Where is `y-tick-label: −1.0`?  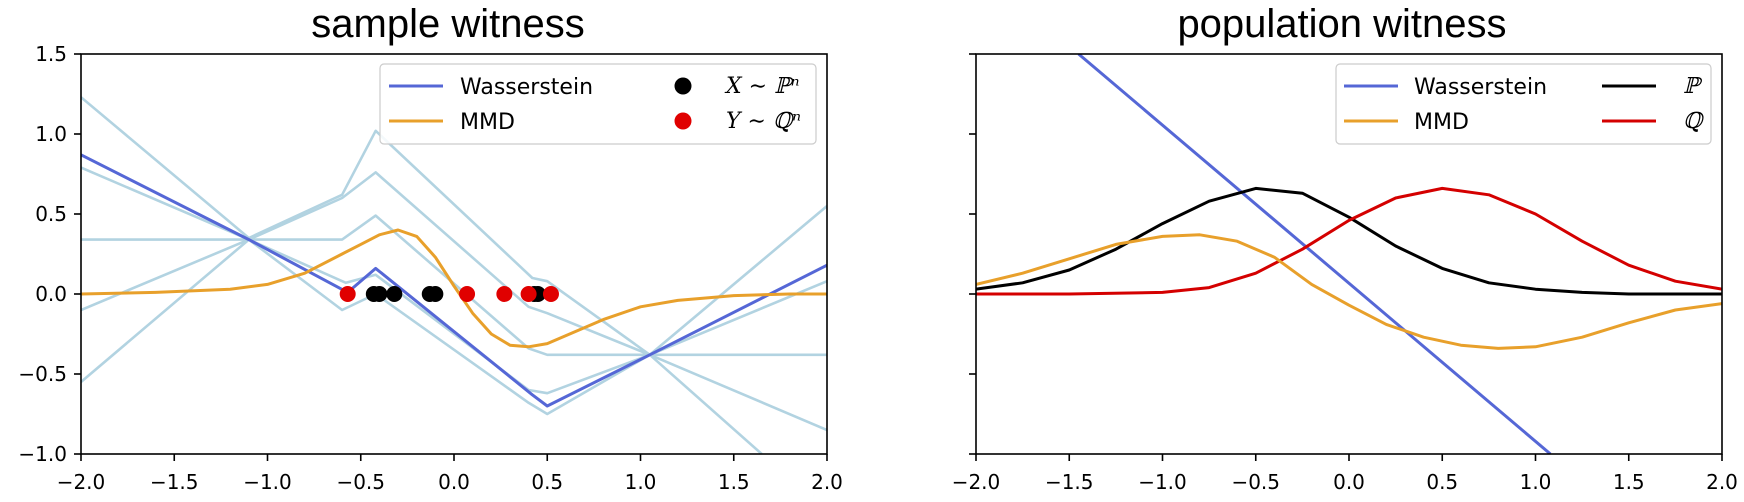
y-tick-label: −1.0 is located at coordinates (42, 454).